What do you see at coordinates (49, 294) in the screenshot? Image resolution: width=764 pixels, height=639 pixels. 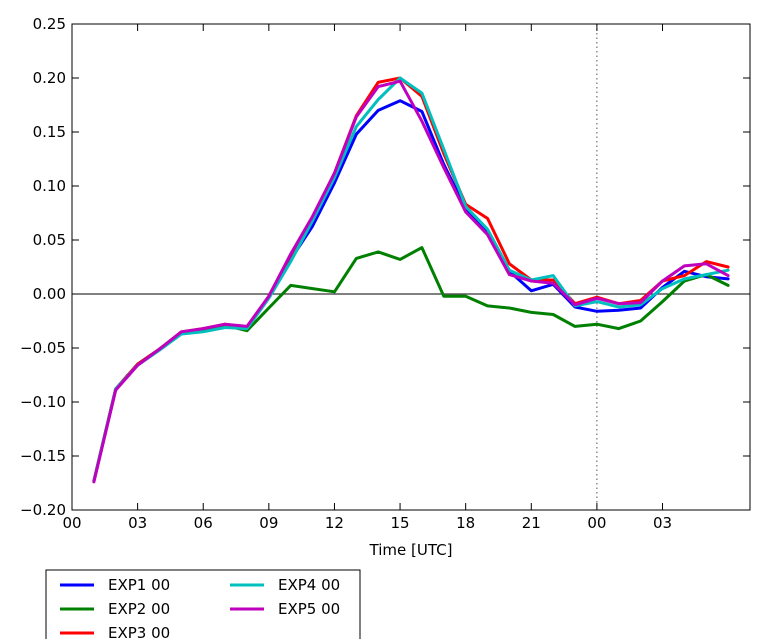 I see `y-tick-label: 0.00` at bounding box center [49, 294].